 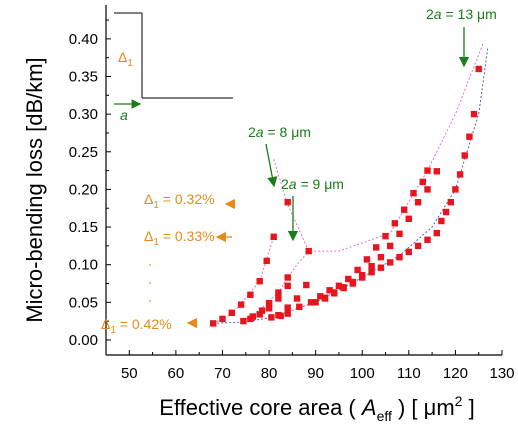 I want to click on delta-annotation: Δ1 = 0.33%, so click(x=179, y=238).